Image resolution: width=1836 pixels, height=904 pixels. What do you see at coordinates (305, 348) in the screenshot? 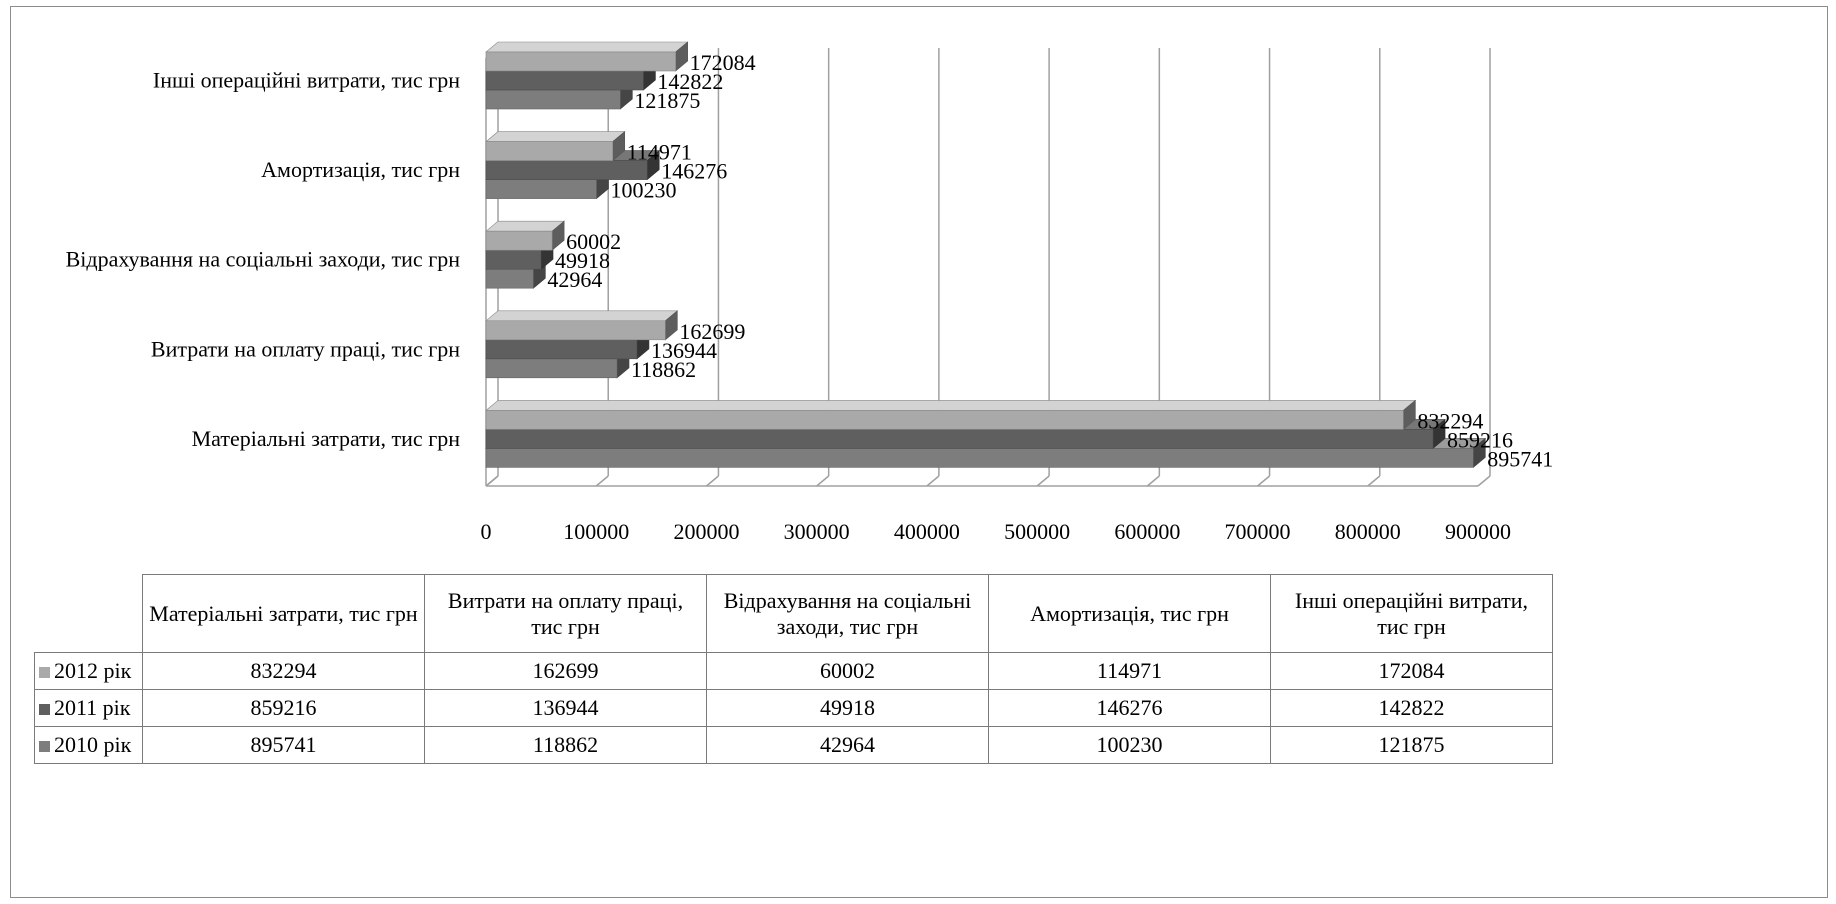
I see `category-label: Витрати на оплату праці, тис грн` at bounding box center [305, 348].